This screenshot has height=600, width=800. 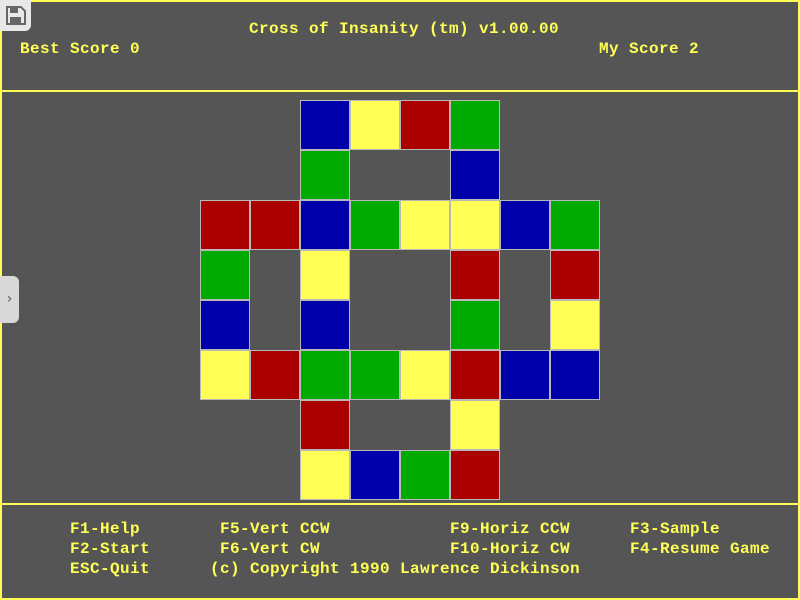 I want to click on key-f10-horiz-cw: F10-Horiz CW, so click(x=510, y=549).